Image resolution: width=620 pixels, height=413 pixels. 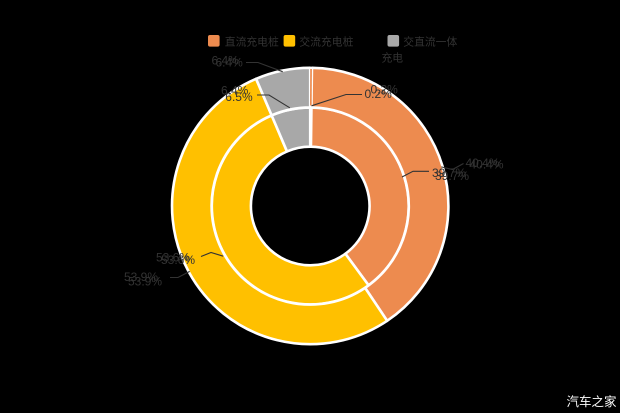 What do you see at coordinates (393, 58) in the screenshot?
I see `svg-text: 充电` at bounding box center [393, 58].